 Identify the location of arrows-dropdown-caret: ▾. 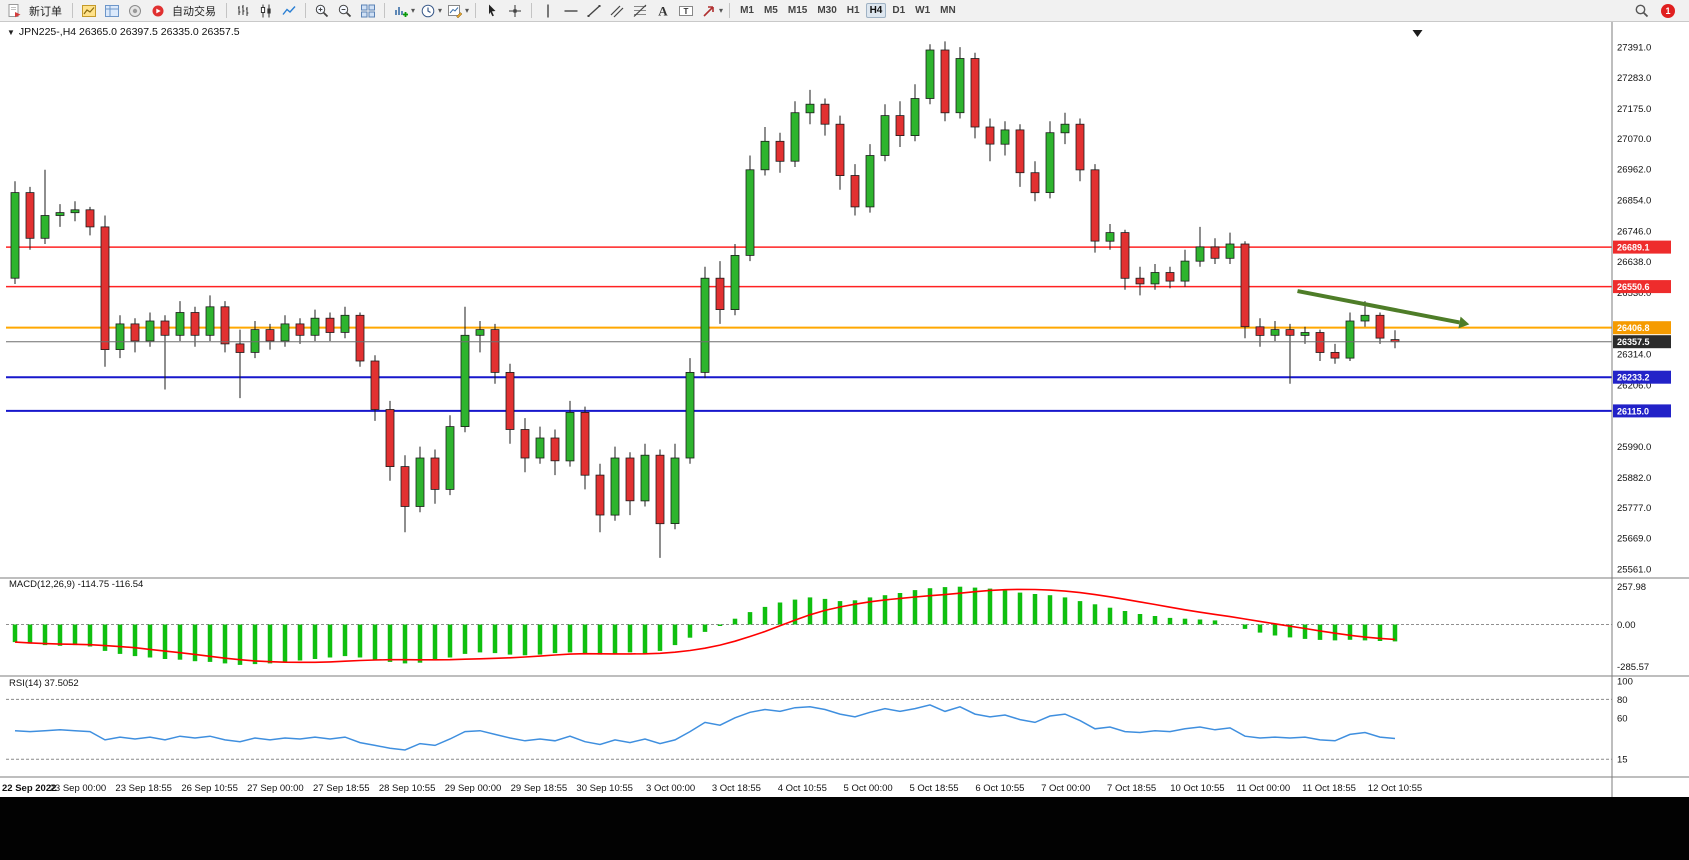
(721, 10).